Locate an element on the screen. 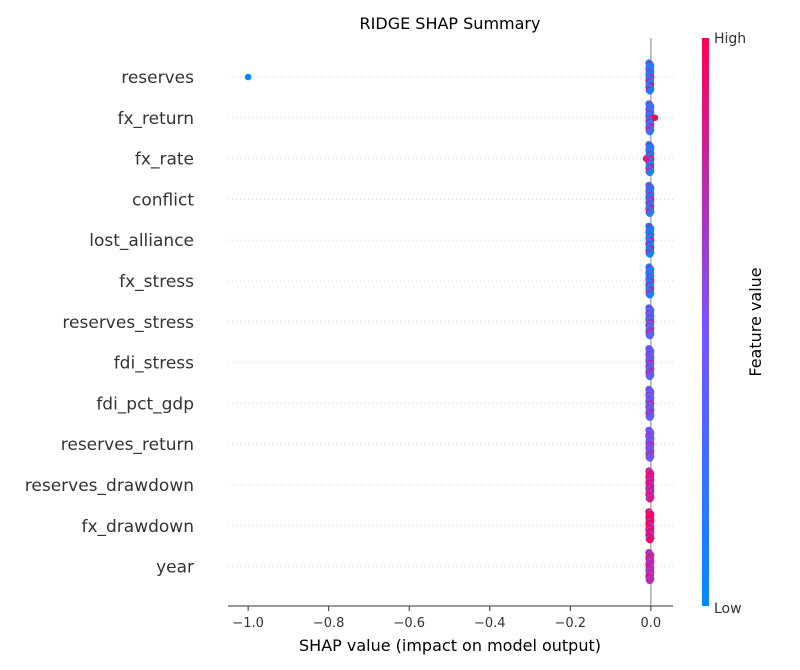 The width and height of the screenshot is (800, 670). x-tick-label: −1.0 is located at coordinates (248, 623).